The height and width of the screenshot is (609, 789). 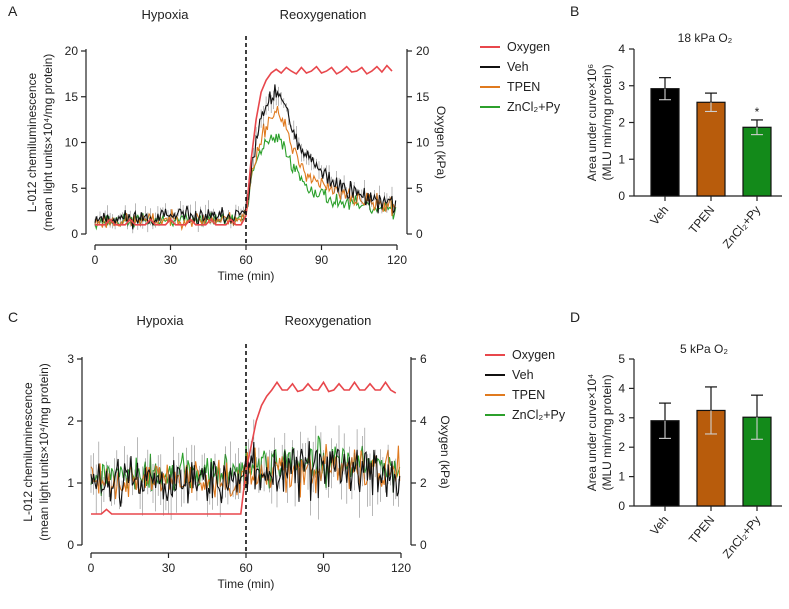 What do you see at coordinates (423, 483) in the screenshot?
I see `y-tick-label-right: 2` at bounding box center [423, 483].